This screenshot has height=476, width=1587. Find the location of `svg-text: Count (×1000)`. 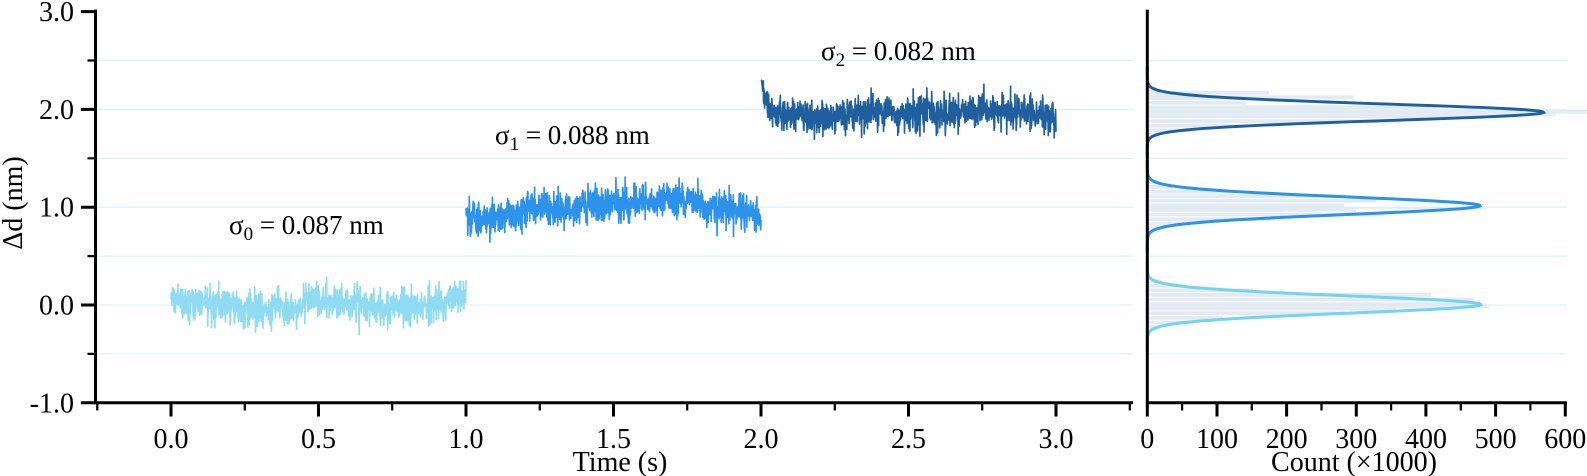

svg-text: Count (×1000) is located at coordinates (1354, 461).